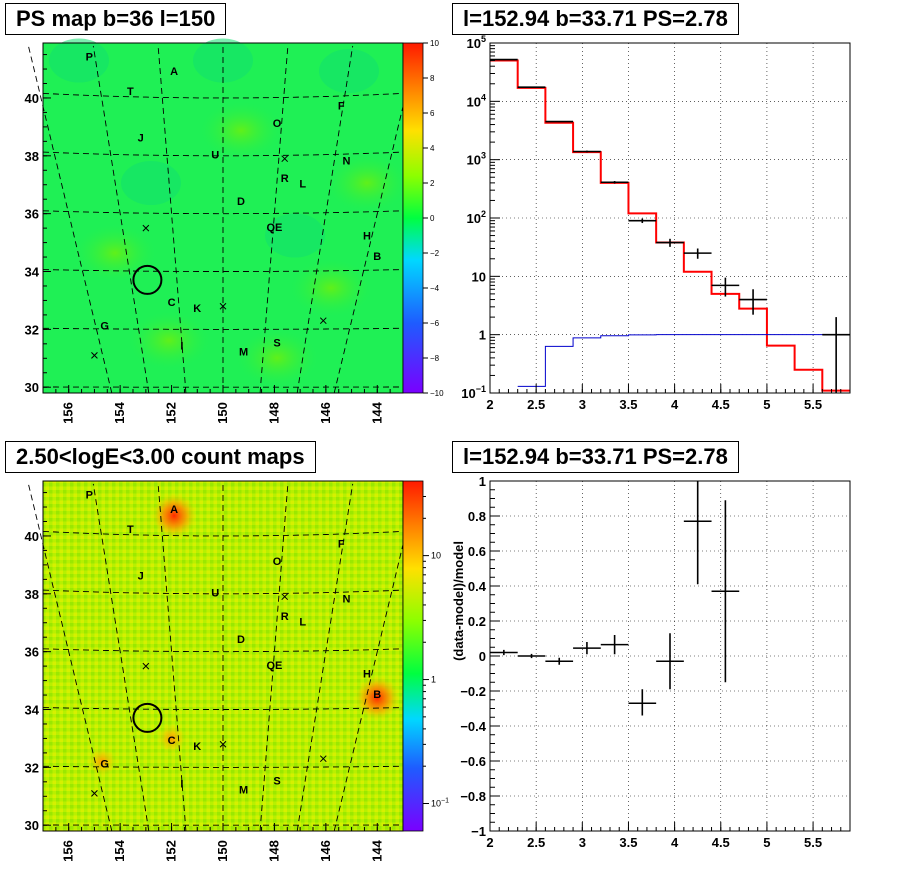 This screenshot has width=898, height=875. Describe the element at coordinates (473, 761) in the screenshot. I see `residual-y-tick-label: −0.6` at that location.